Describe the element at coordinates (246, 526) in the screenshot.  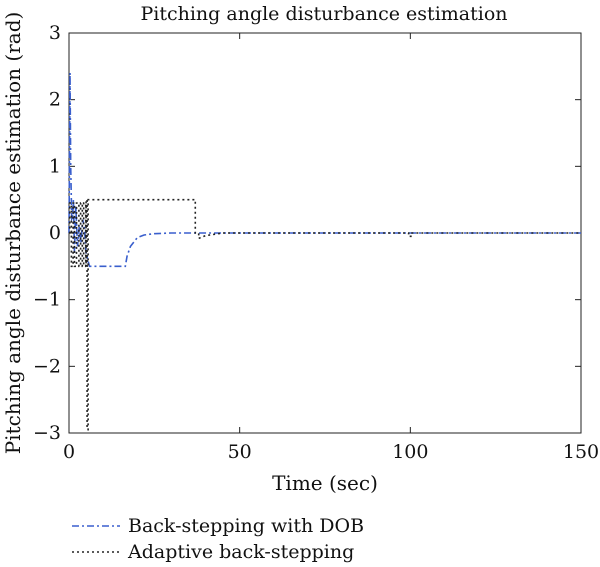
I see `legend-label-dob: Back-stepping with DOB` at that location.